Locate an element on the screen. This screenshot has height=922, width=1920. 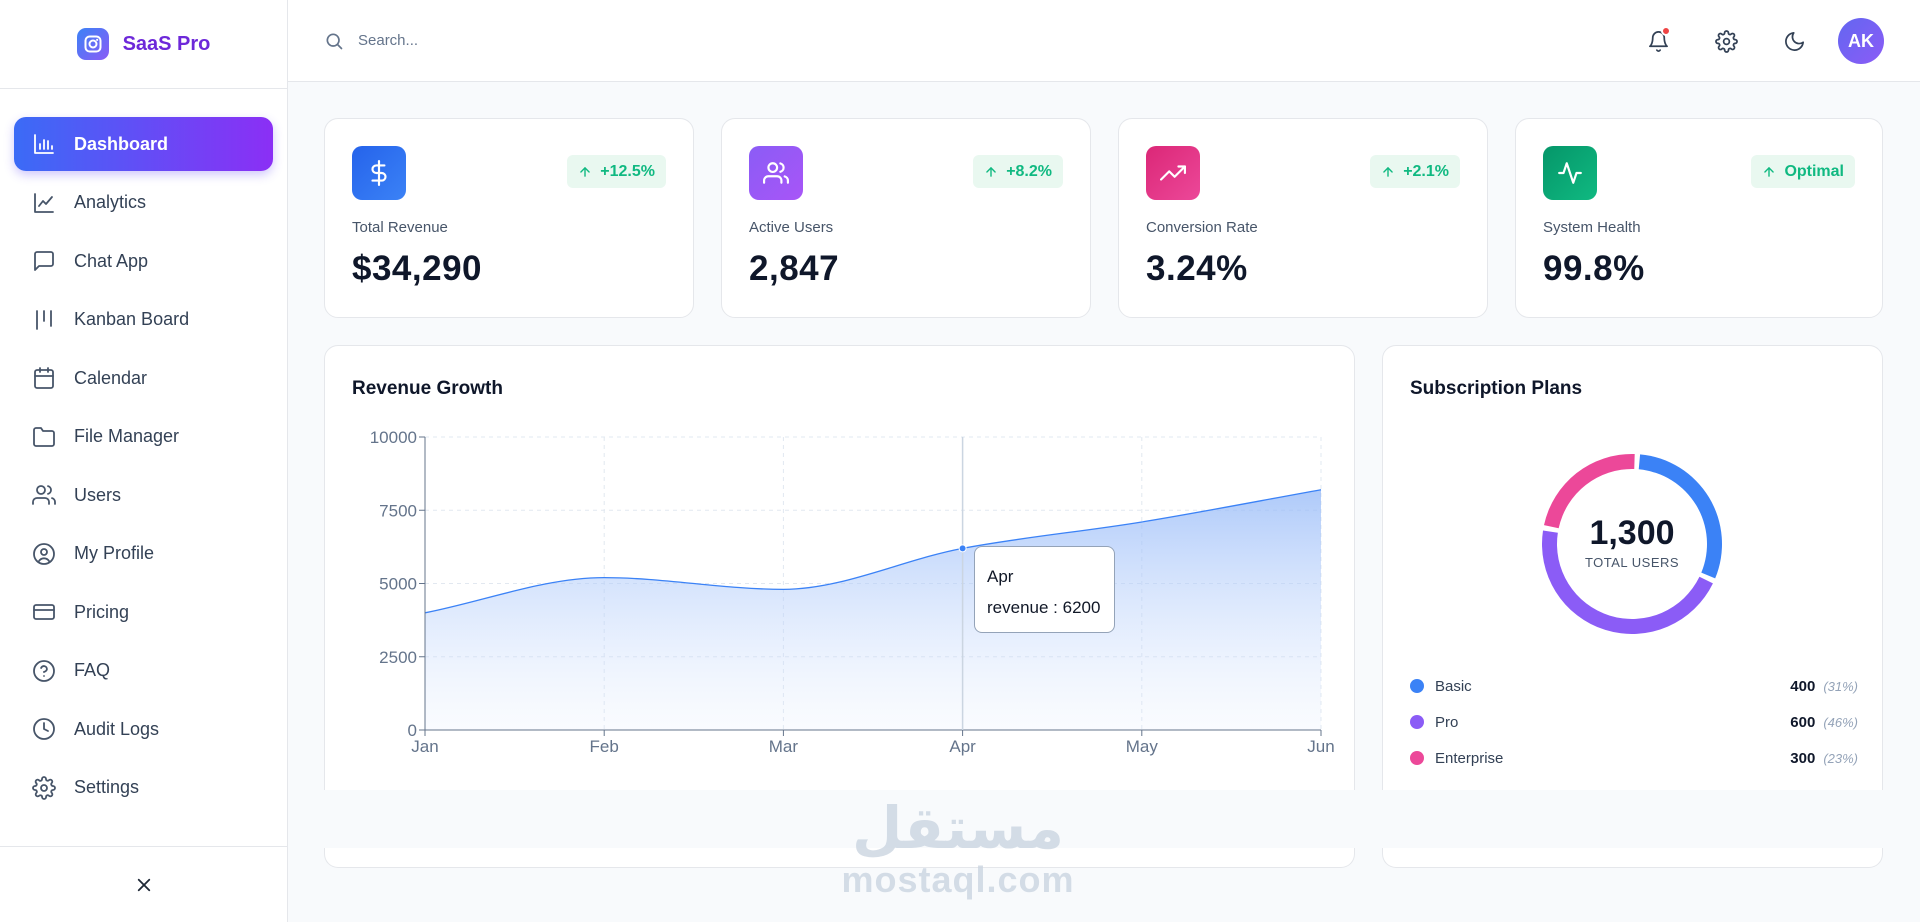
stat-value: 99.8% is located at coordinates (1594, 268).